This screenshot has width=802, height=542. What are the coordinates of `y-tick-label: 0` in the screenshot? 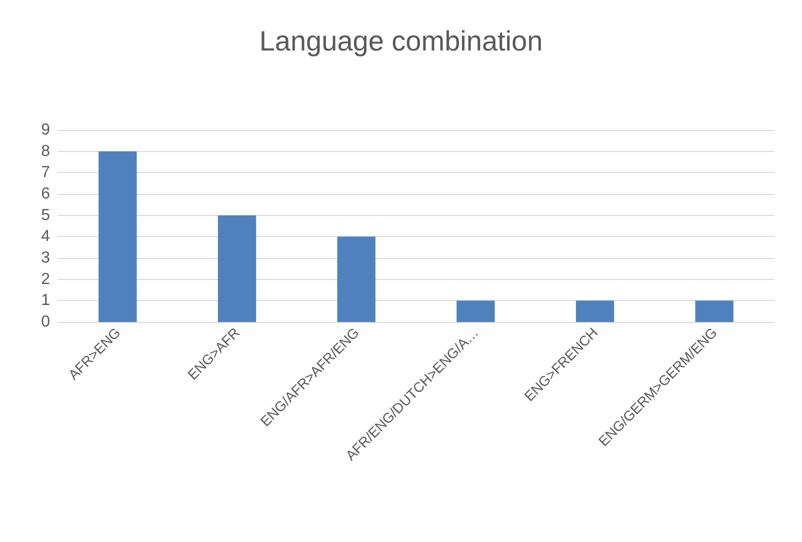 It's located at (45, 322).